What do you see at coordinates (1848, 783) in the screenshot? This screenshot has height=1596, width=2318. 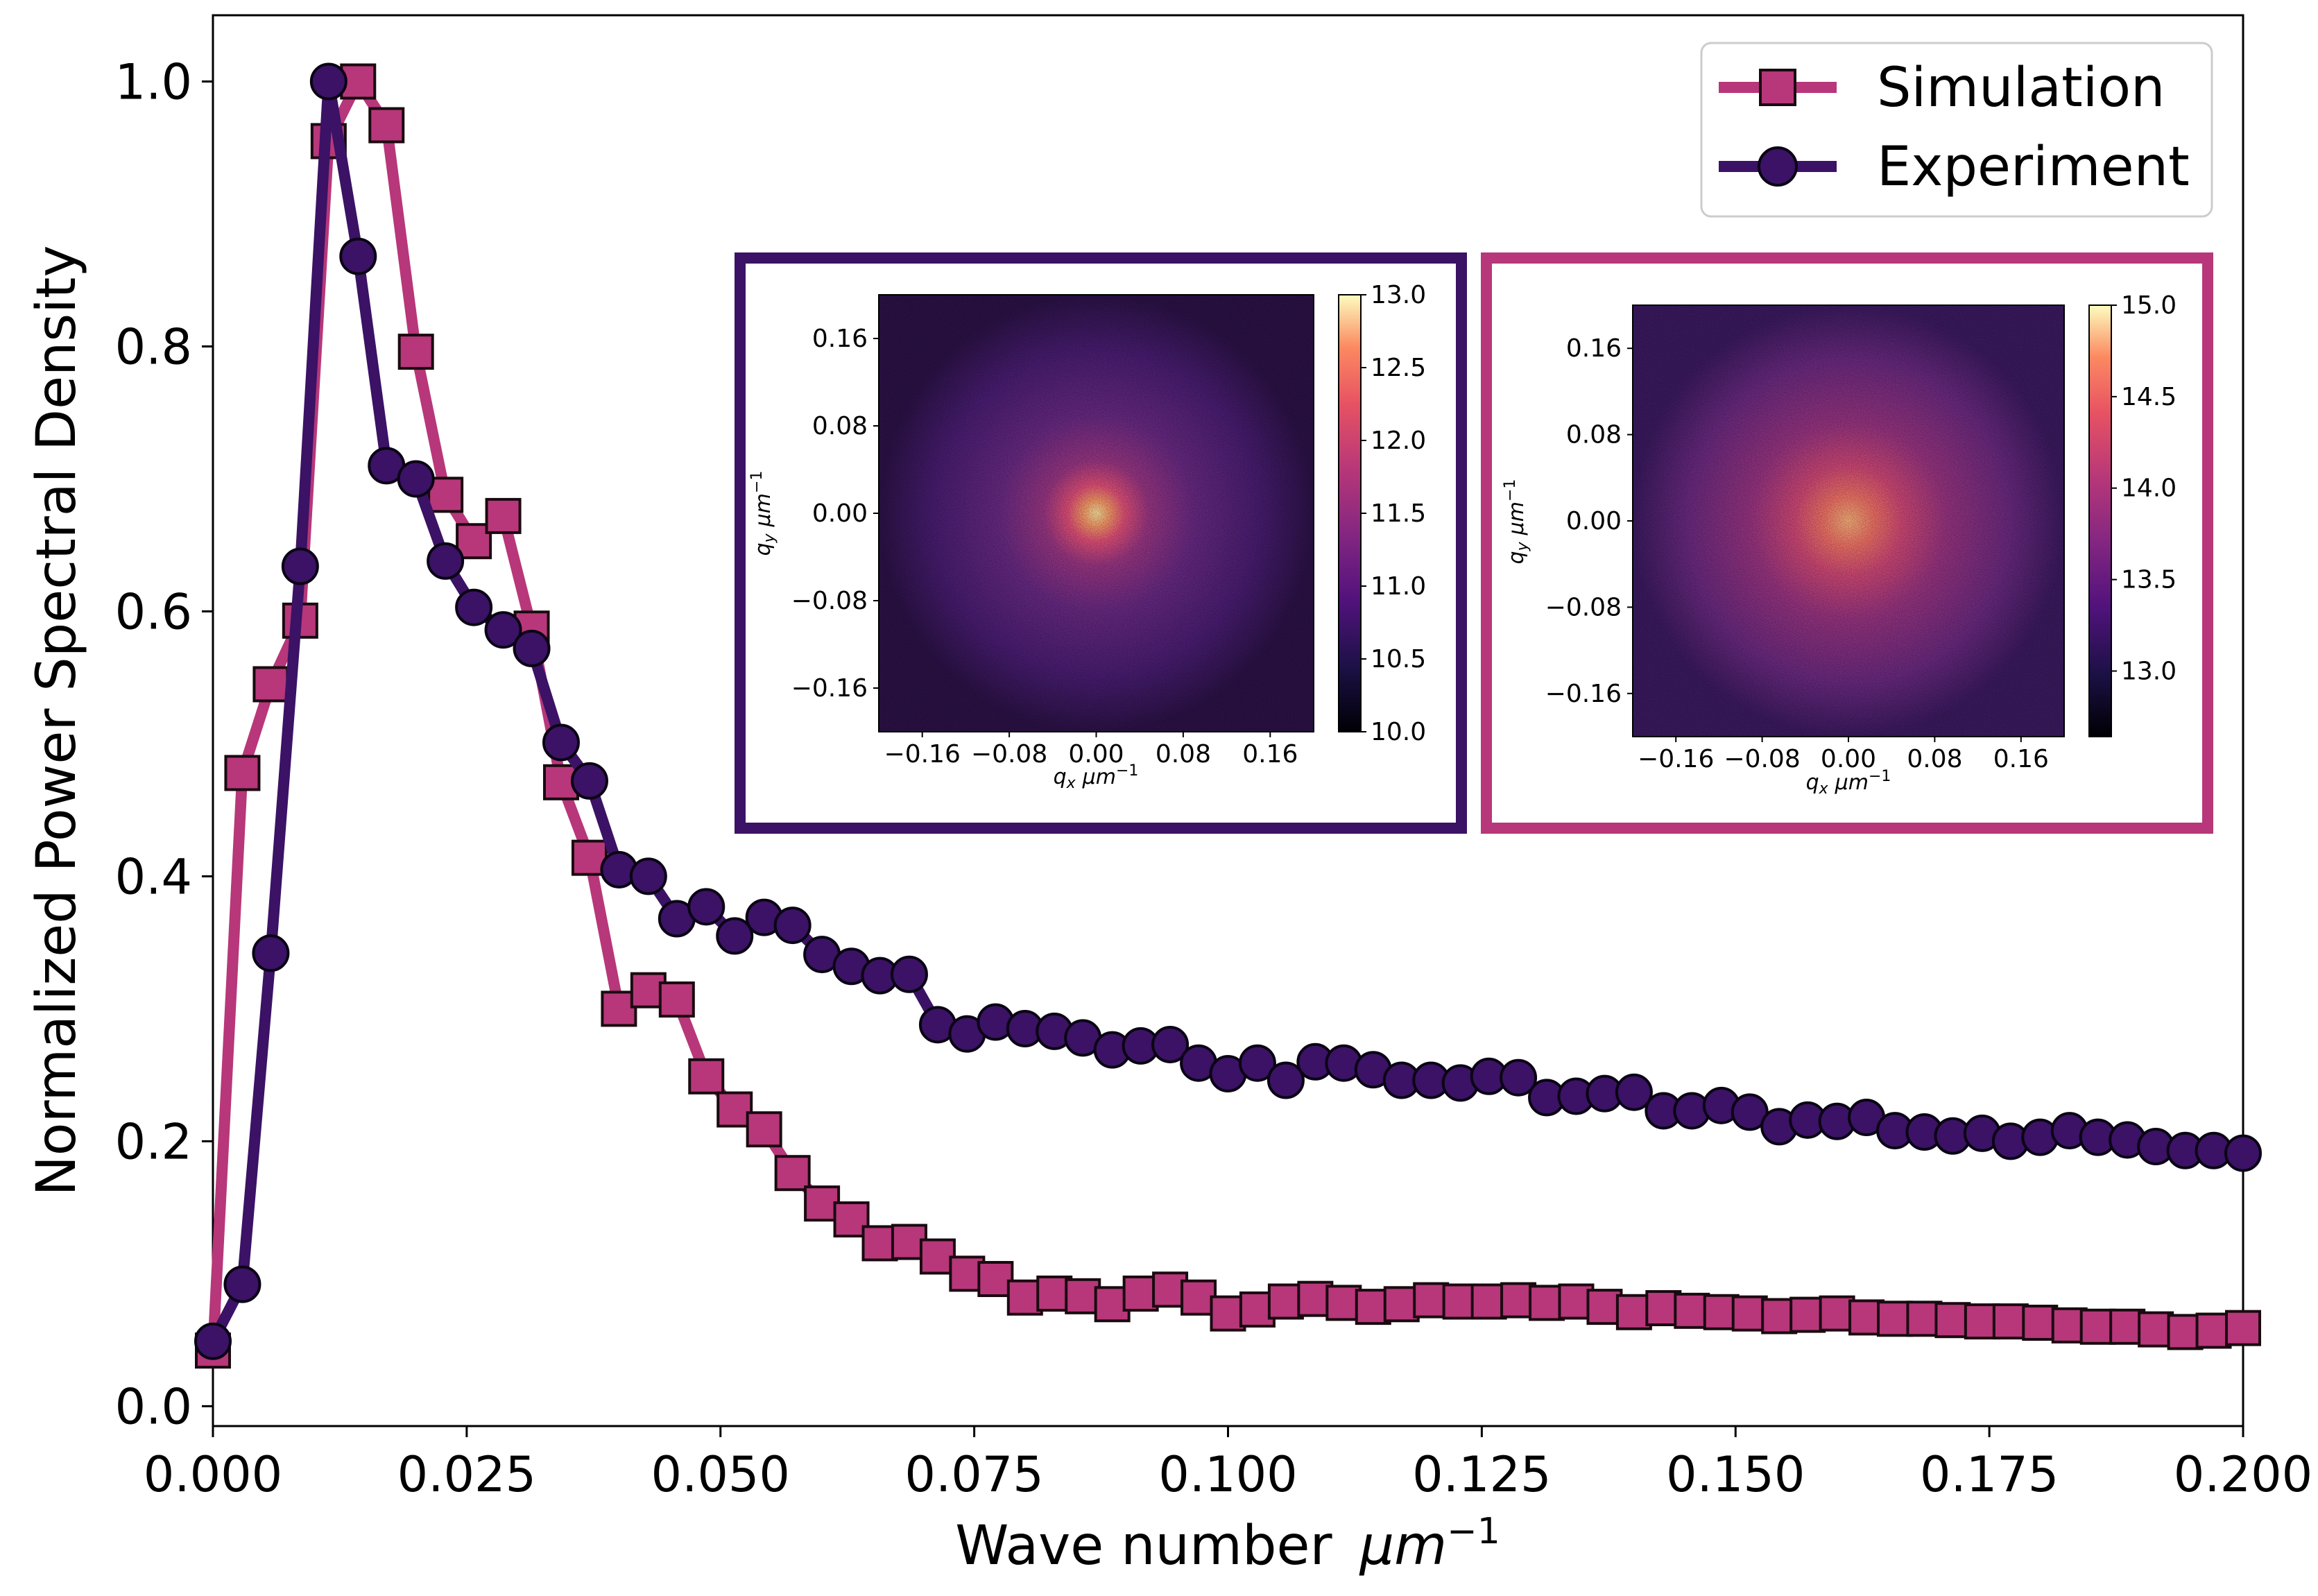 I see `inset-simulation-x-label: qx μm−1` at bounding box center [1848, 783].